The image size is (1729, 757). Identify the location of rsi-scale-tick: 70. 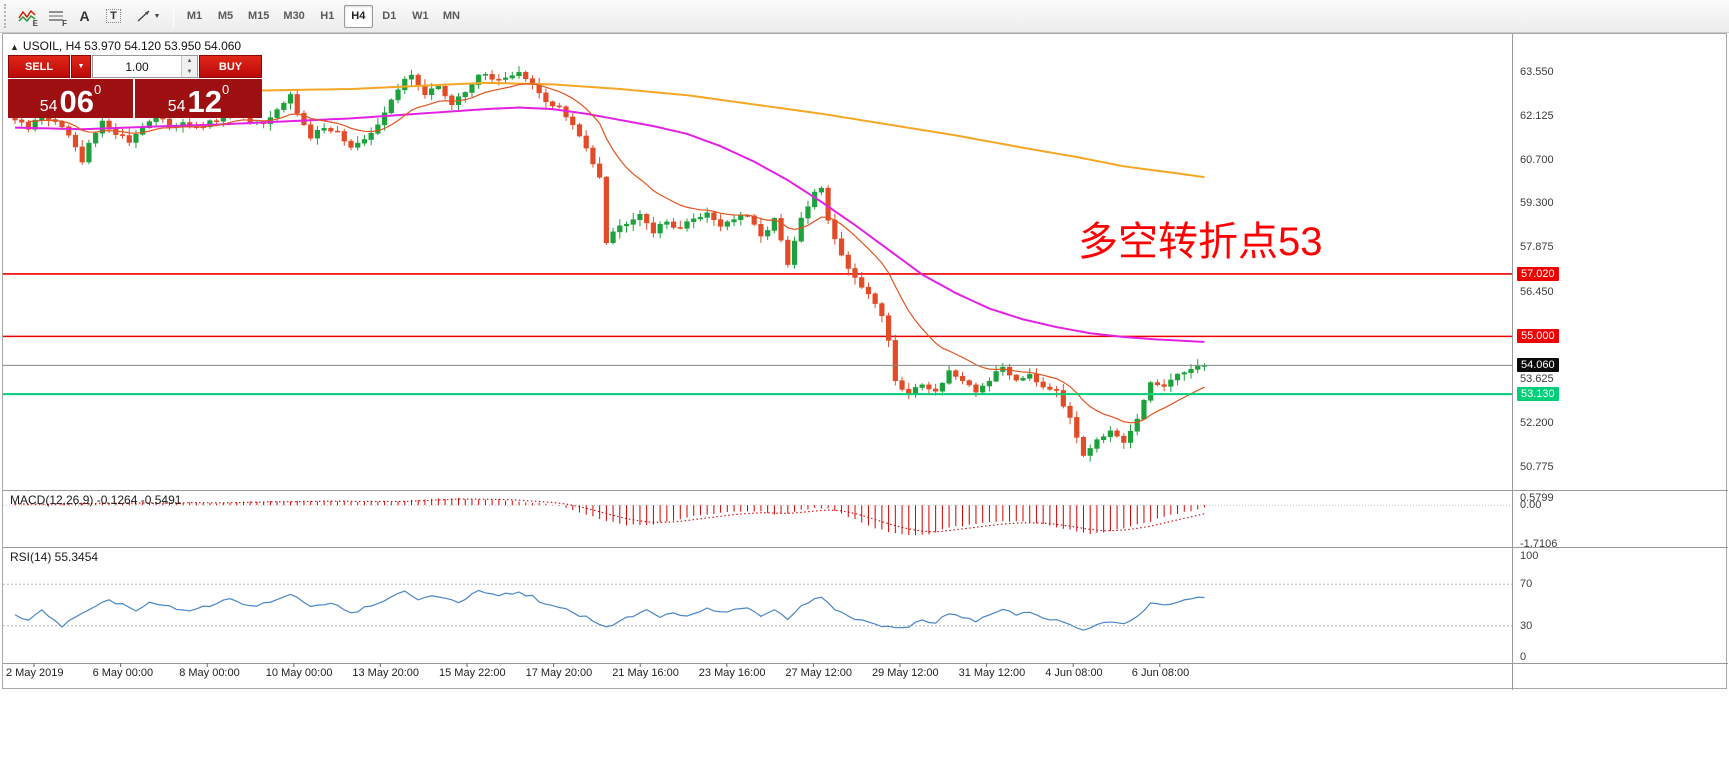
(1526, 584).